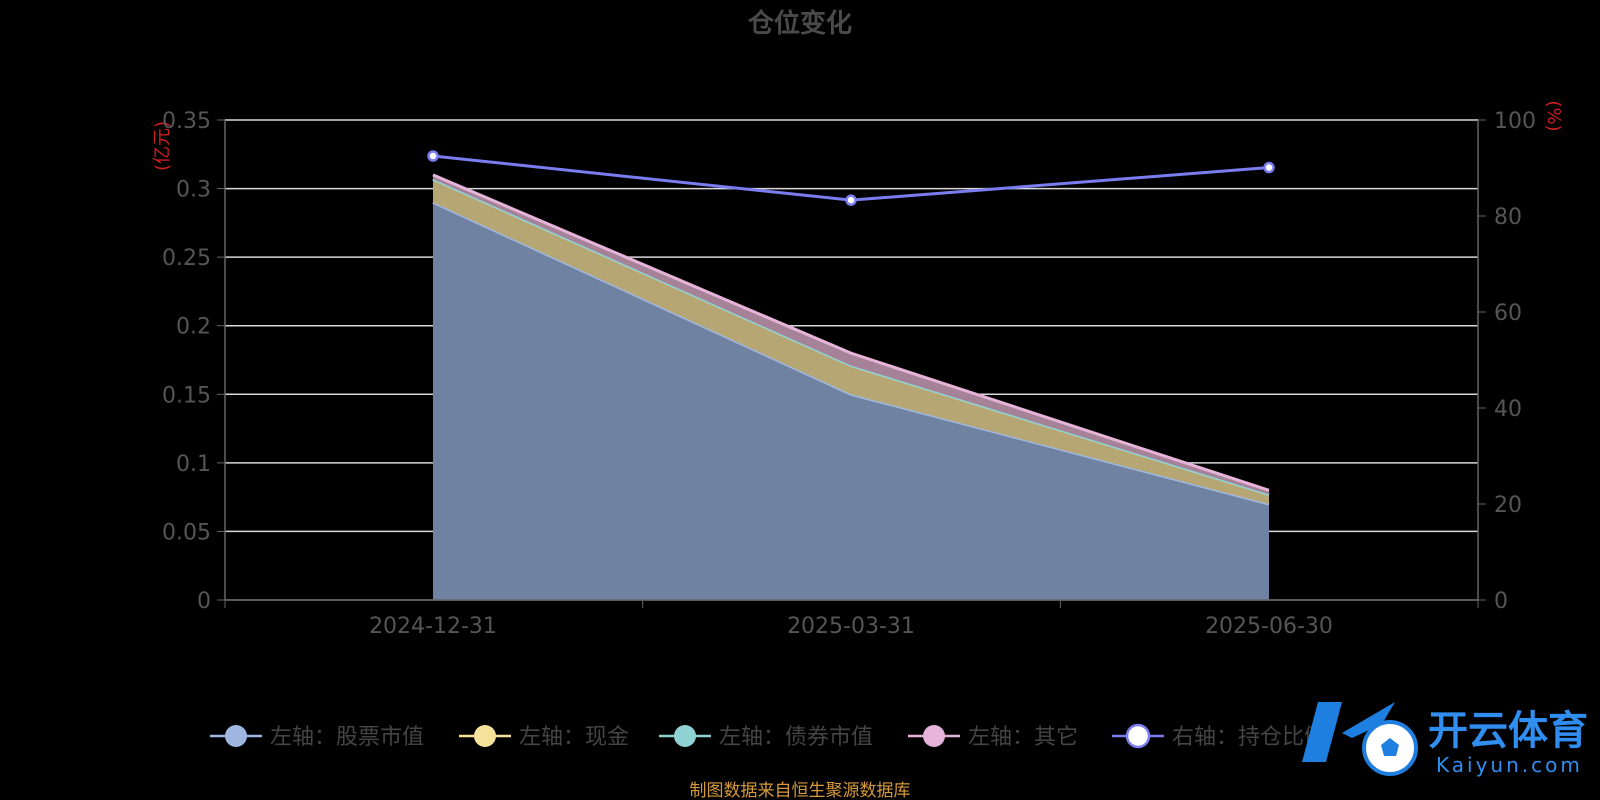 This screenshot has width=1600, height=800. What do you see at coordinates (193, 190) in the screenshot?
I see `left-tick-label: 0.3` at bounding box center [193, 190].